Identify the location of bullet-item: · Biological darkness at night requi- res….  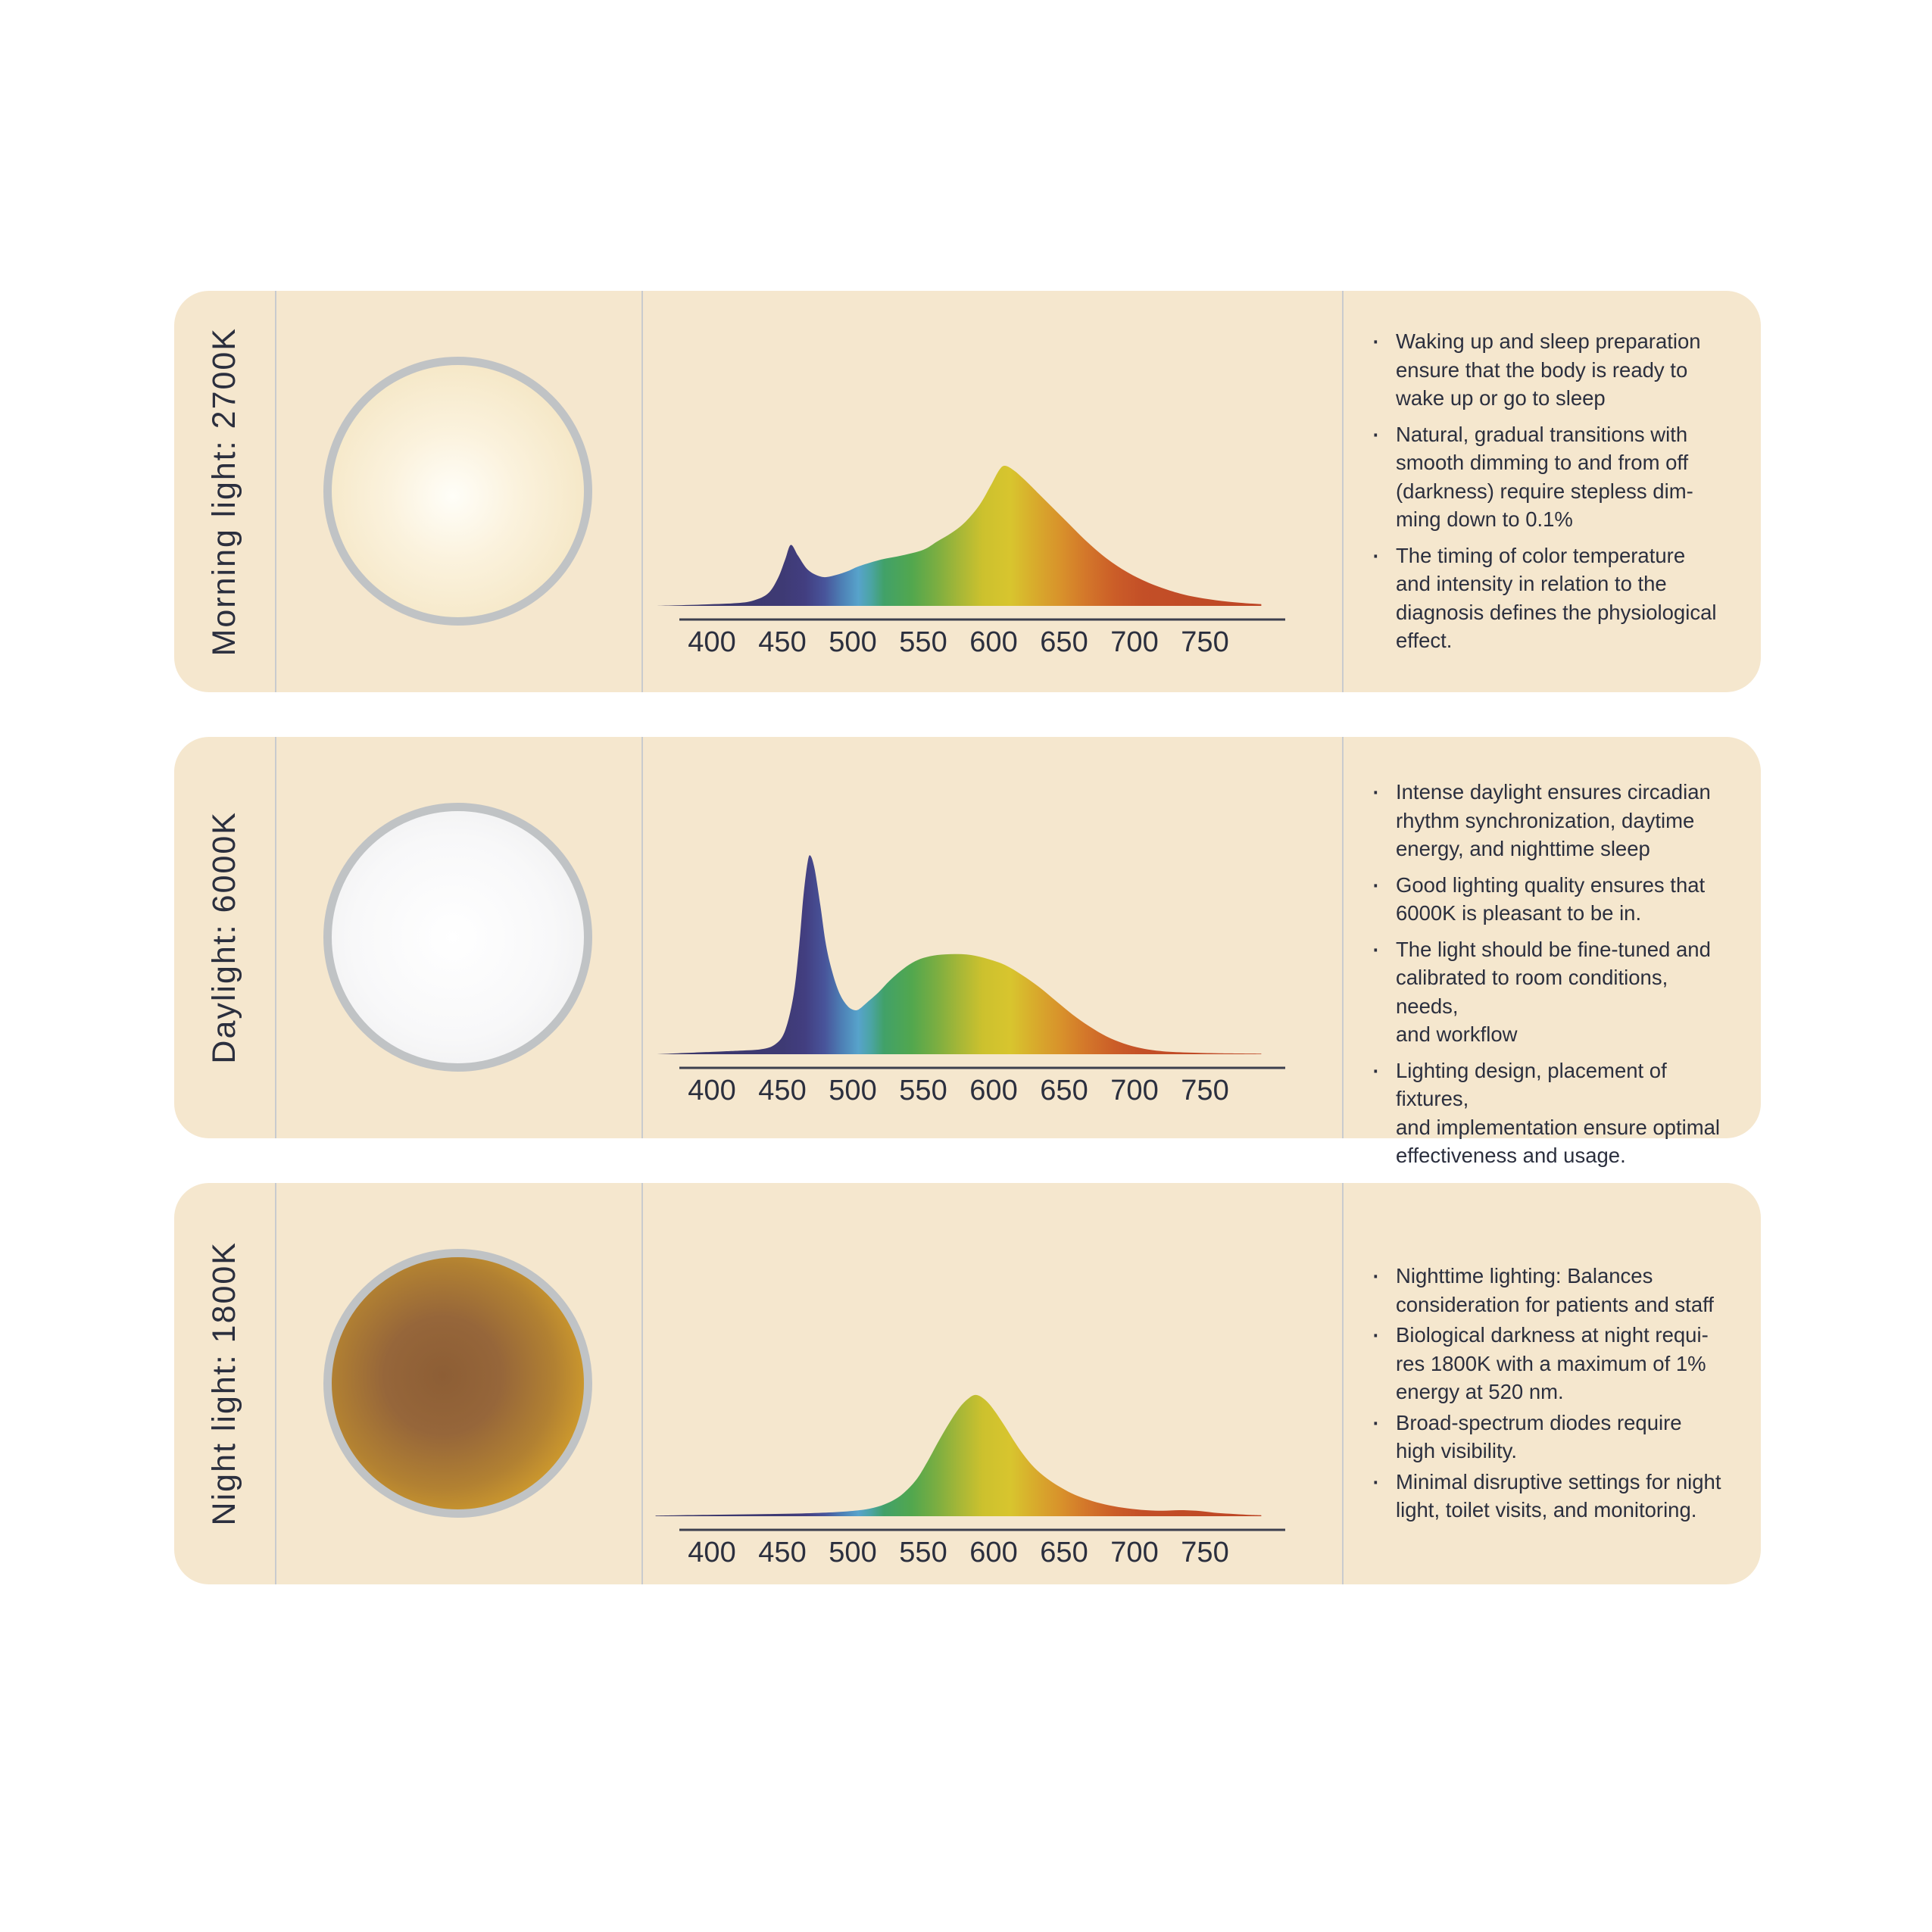
(1553, 1362).